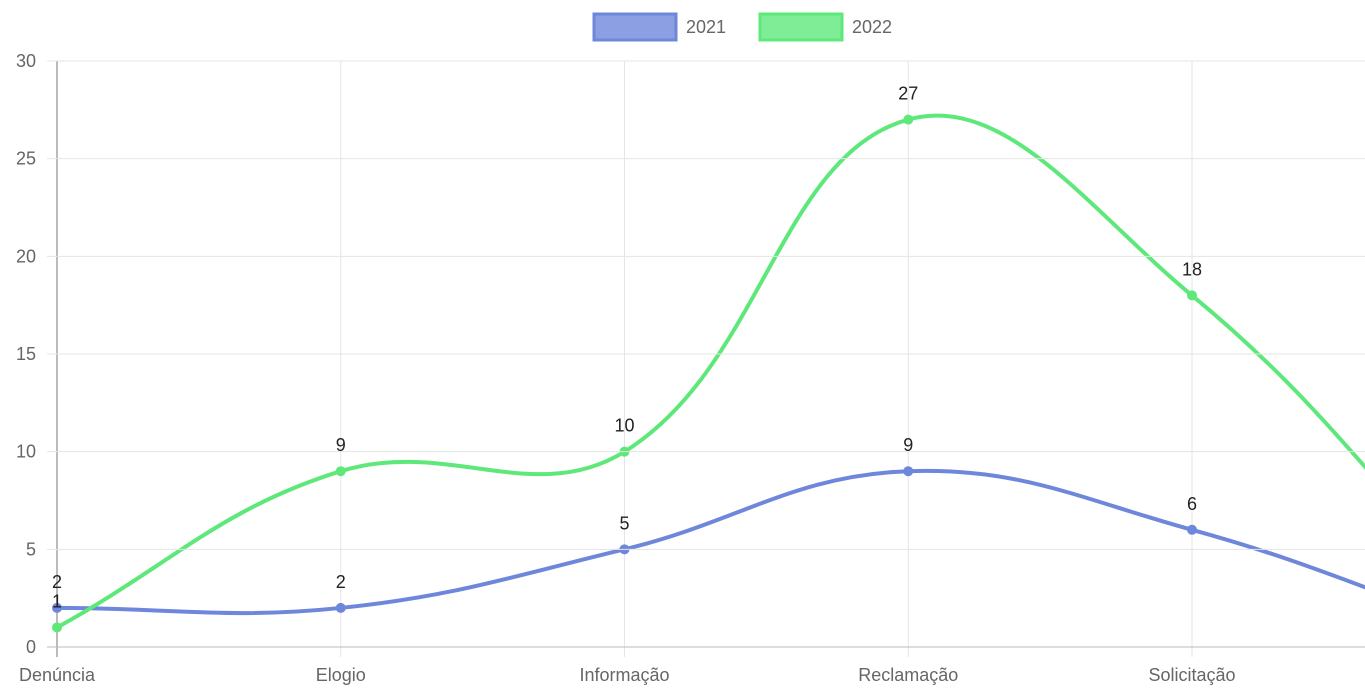 This screenshot has width=1365, height=693. Describe the element at coordinates (26, 452) in the screenshot. I see `y-tick-label: 10` at that location.